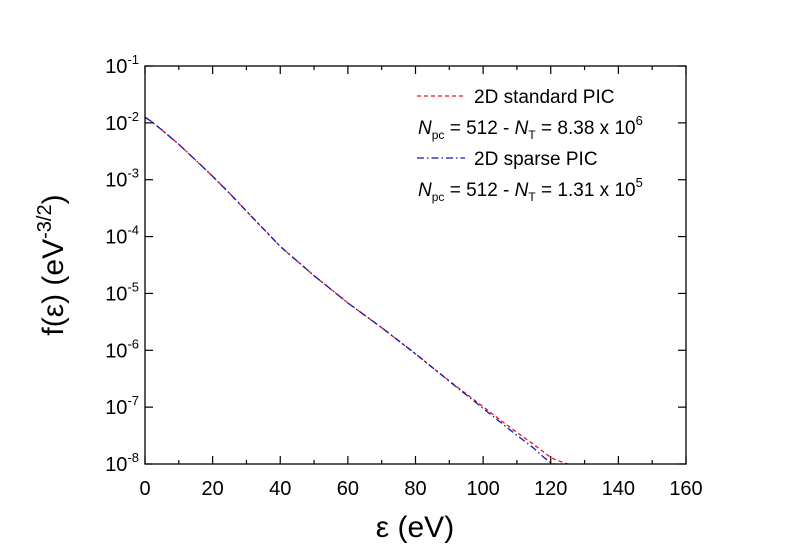  Describe the element at coordinates (536, 159) in the screenshot. I see `legend-label-sparse: 2D sparse PIC` at that location.